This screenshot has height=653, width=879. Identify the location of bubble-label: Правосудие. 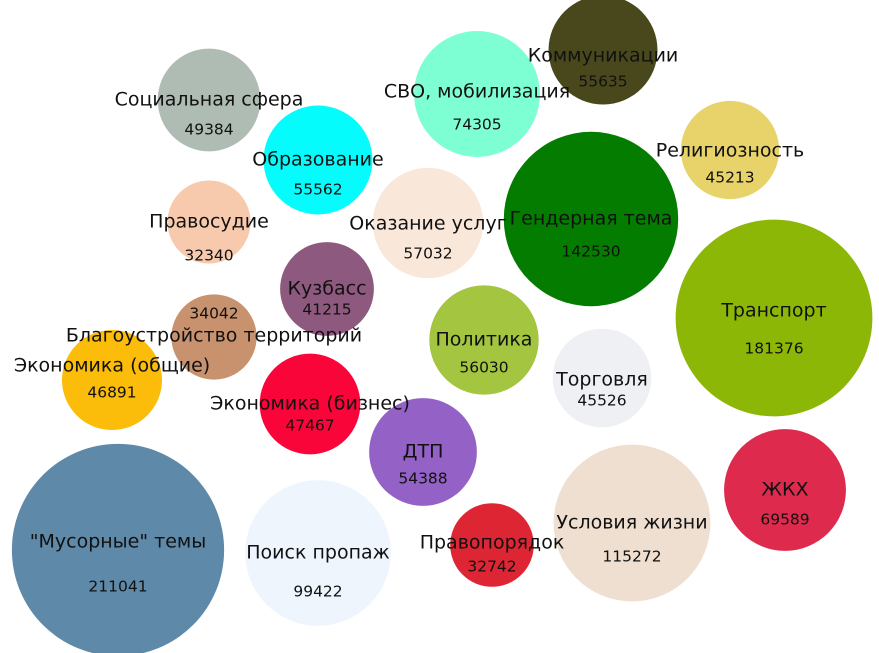
(209, 222).